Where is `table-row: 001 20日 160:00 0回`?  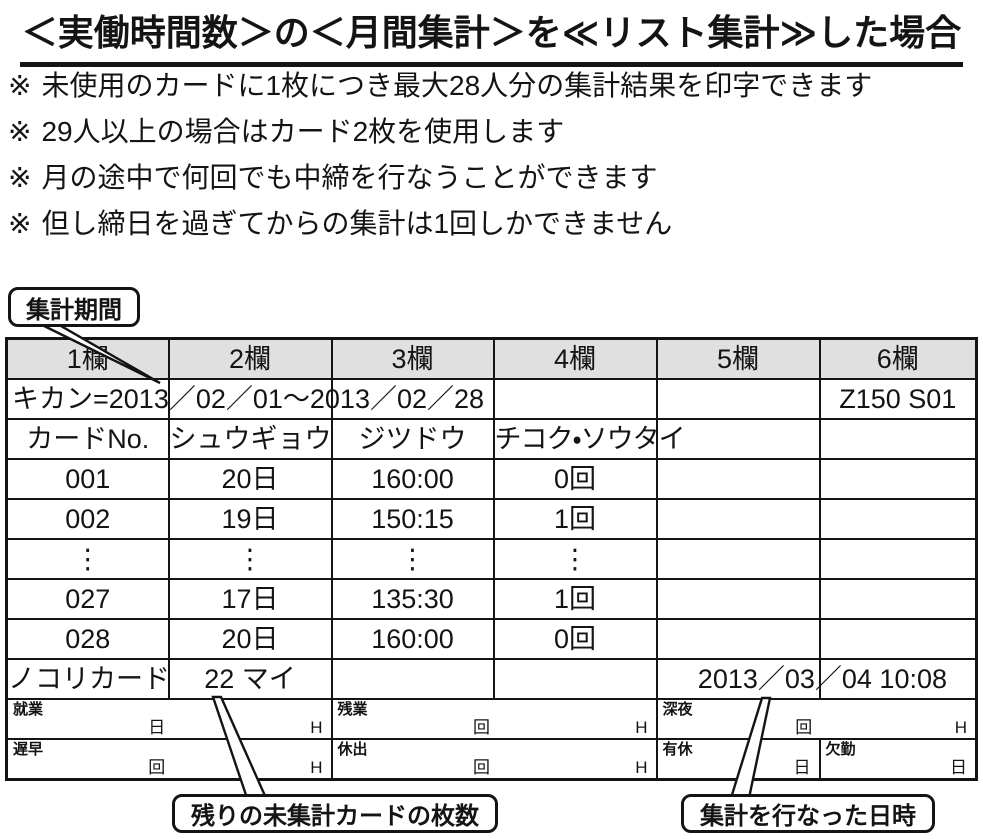 table-row: 001 20日 160:00 0回 is located at coordinates (491, 479).